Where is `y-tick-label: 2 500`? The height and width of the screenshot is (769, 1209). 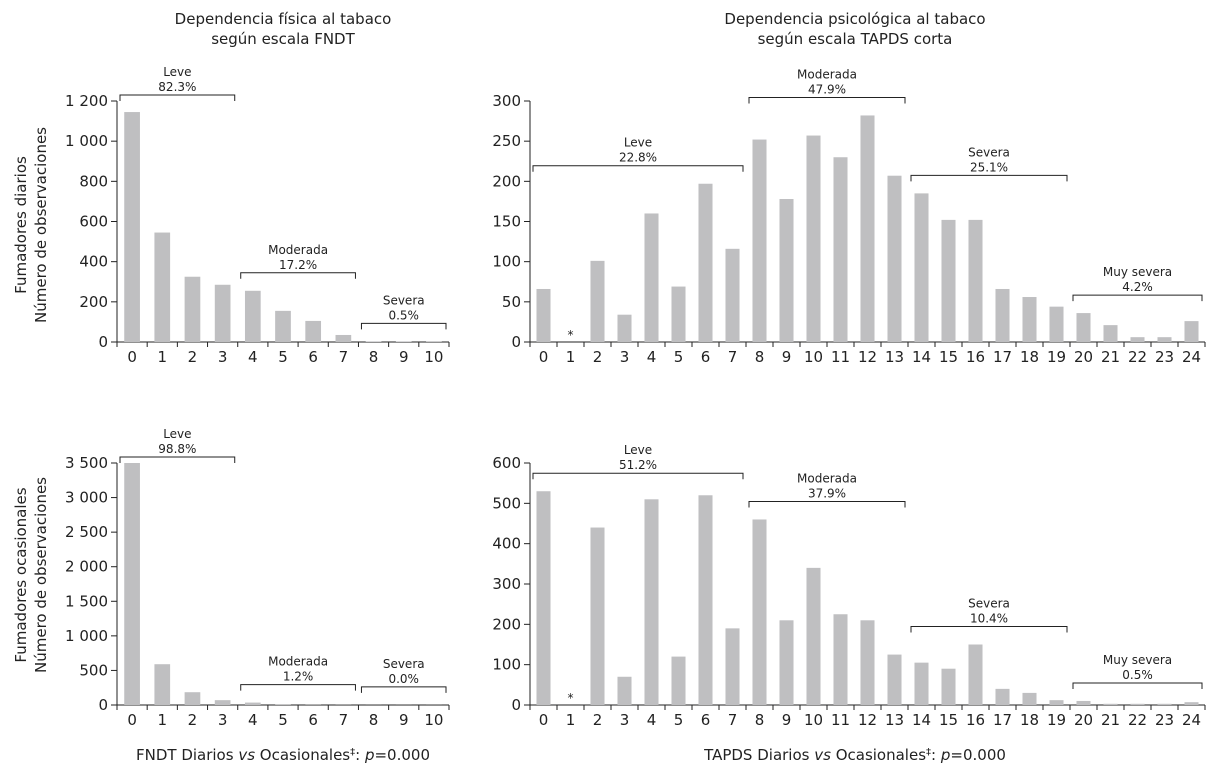
y-tick-label: 2 500 is located at coordinates (86, 532).